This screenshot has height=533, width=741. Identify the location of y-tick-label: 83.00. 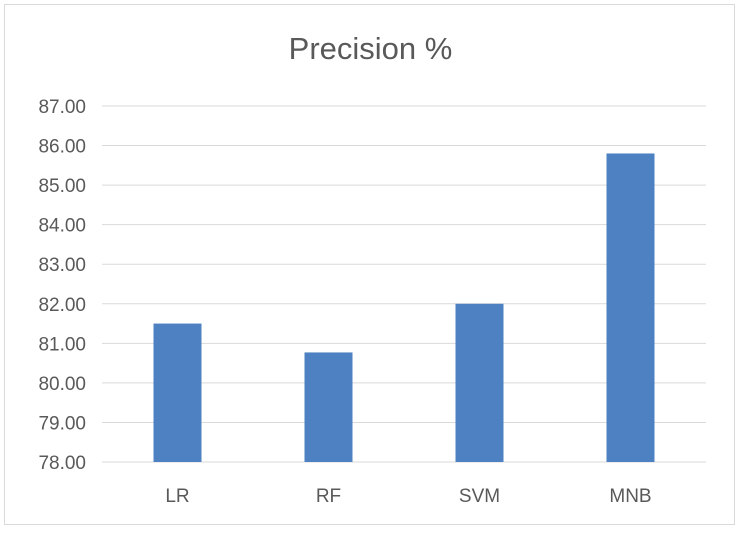
(62, 265).